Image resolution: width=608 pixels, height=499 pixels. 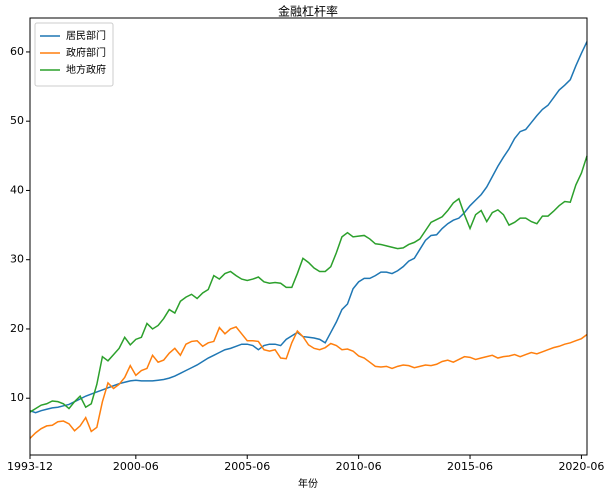 I want to click on y-tick-label: 40, so click(x=17, y=189).